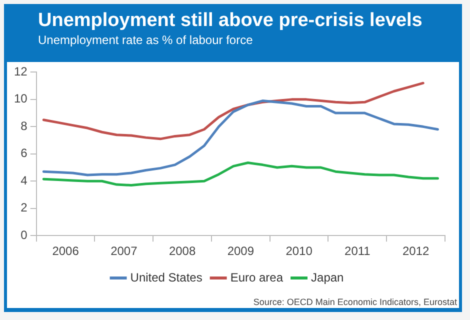  Describe the element at coordinates (124, 251) in the screenshot. I see `x-tick-label: 2007` at that location.